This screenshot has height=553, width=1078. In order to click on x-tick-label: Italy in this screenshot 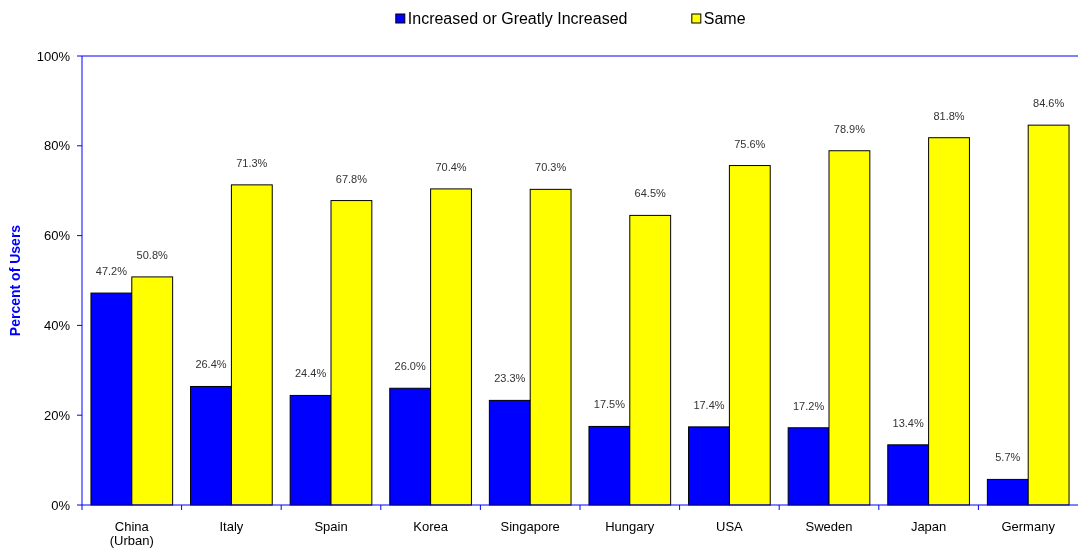, I will do `click(231, 526)`.